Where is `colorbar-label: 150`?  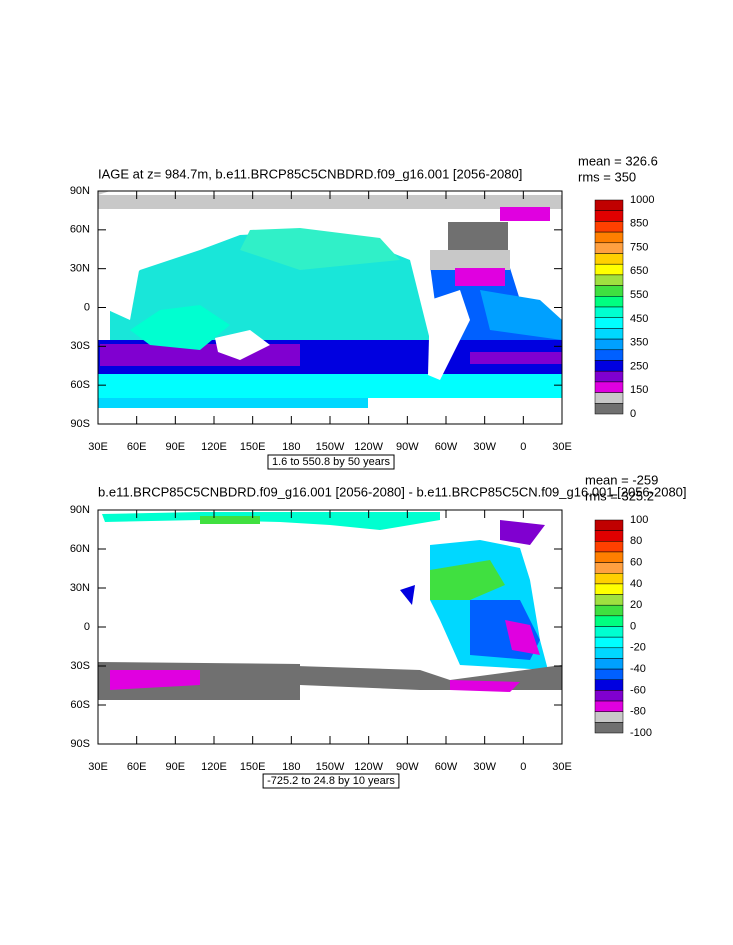 colorbar-label: 150 is located at coordinates (639, 390).